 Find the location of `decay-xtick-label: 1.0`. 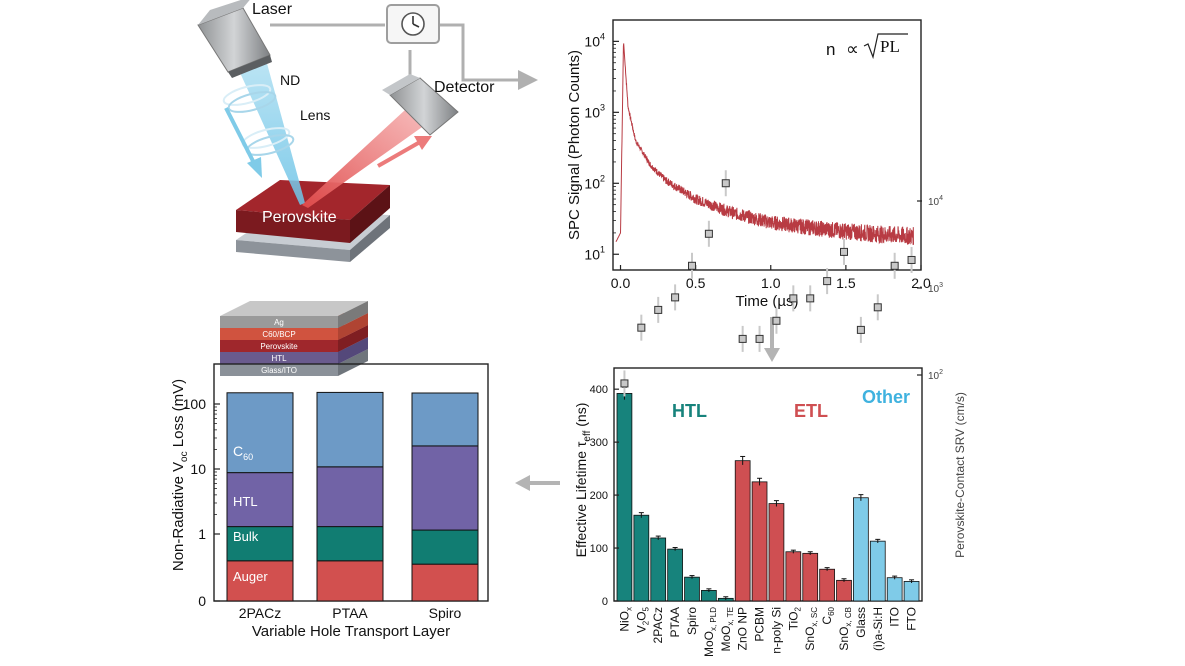

decay-xtick-label: 1.0 is located at coordinates (771, 283).